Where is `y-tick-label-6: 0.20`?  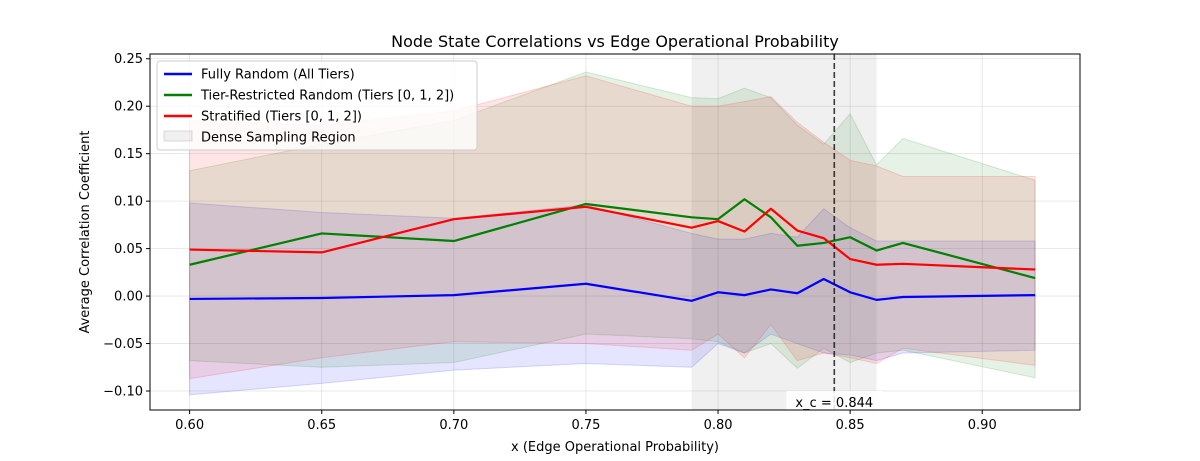
y-tick-label-6: 0.20 is located at coordinates (128, 107).